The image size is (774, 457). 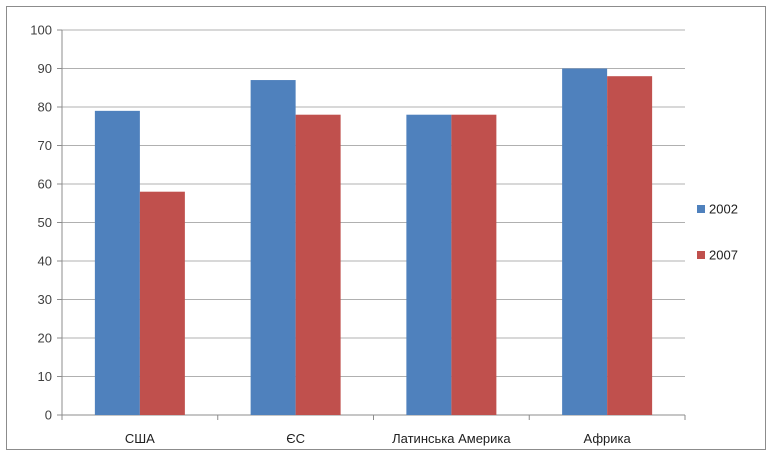 What do you see at coordinates (723, 255) in the screenshot?
I see `legend-label-2007: 2007` at bounding box center [723, 255].